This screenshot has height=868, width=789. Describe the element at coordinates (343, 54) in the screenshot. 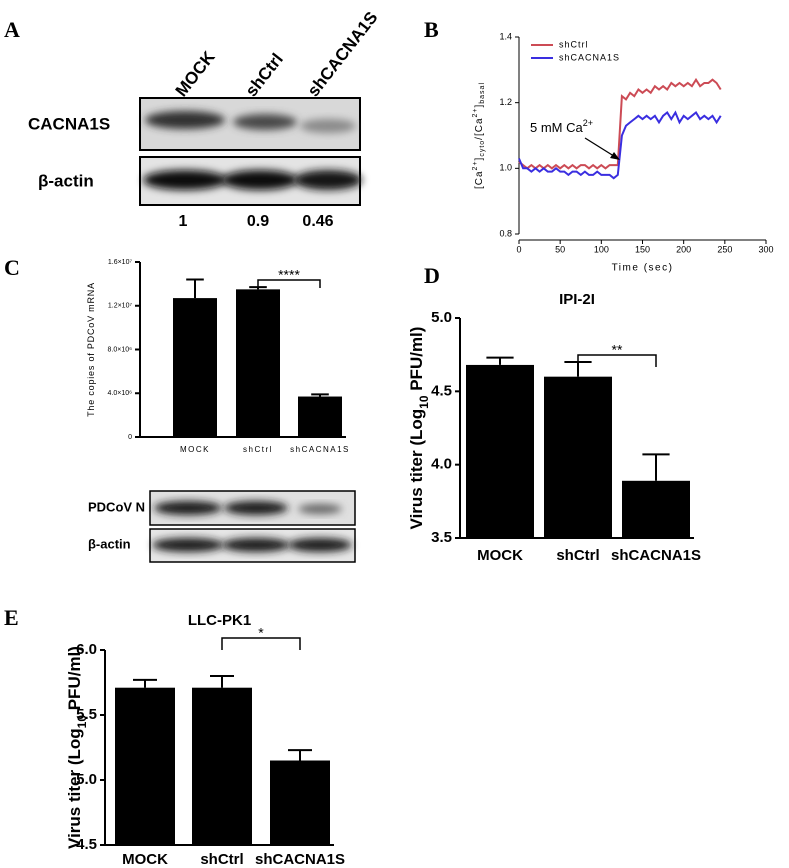

I see `lane-label: shCACNA1S` at that location.